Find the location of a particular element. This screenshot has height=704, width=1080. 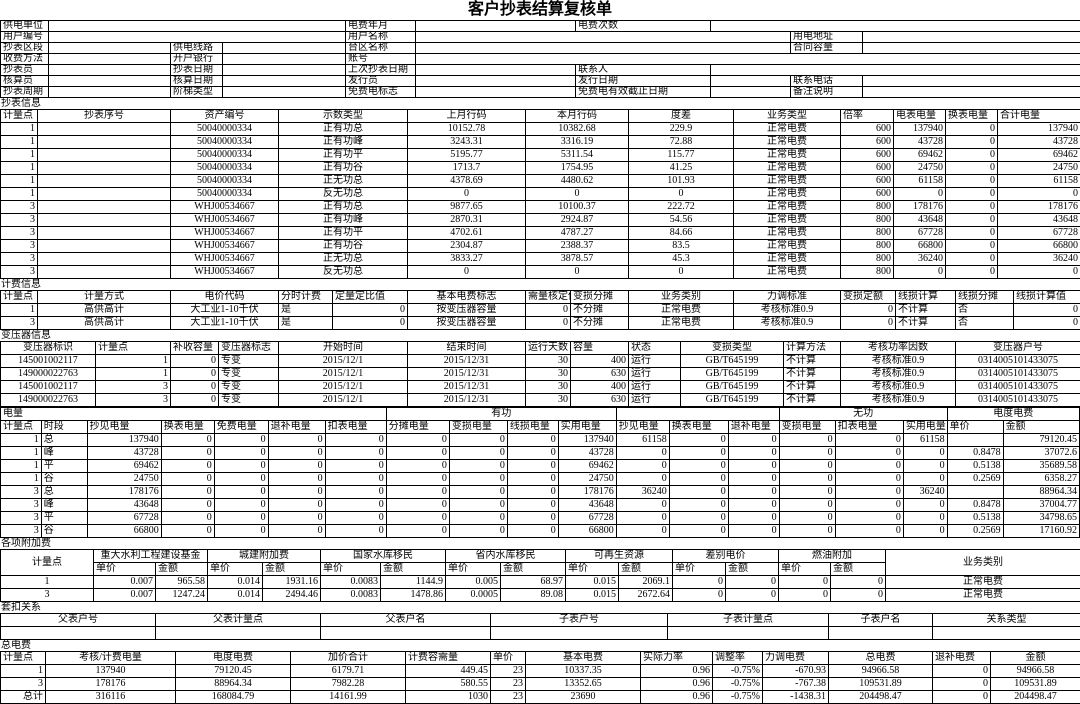

cell: 按变压器容量 is located at coordinates (467, 323).